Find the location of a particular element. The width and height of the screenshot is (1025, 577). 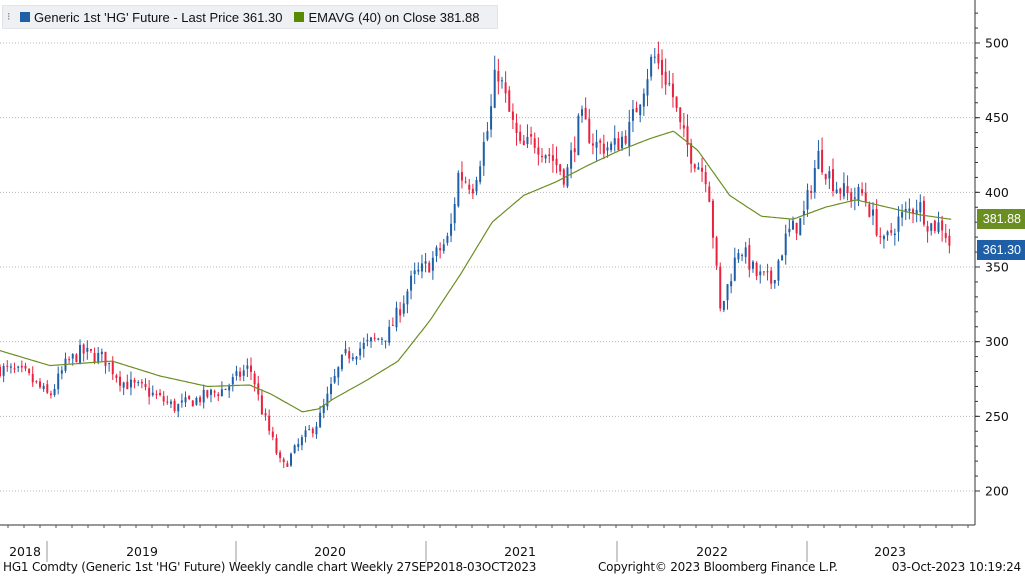

y-tick-label: 200 is located at coordinates (997, 491).